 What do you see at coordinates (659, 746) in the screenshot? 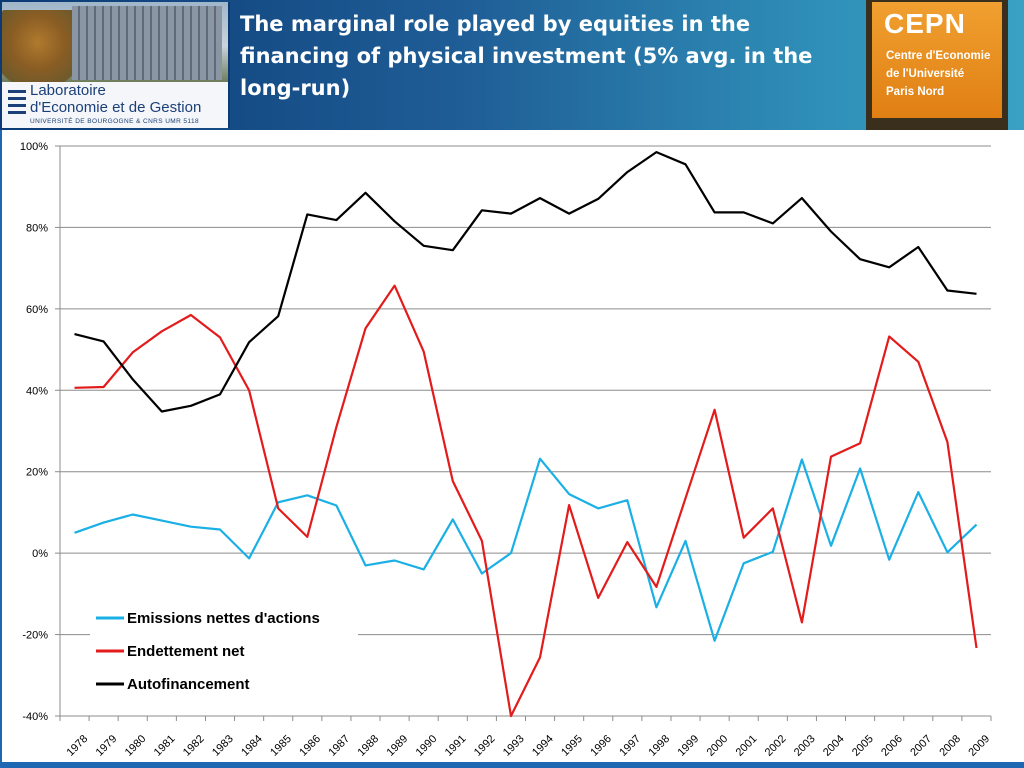
I see `x-tick-label: 1998` at bounding box center [659, 746].